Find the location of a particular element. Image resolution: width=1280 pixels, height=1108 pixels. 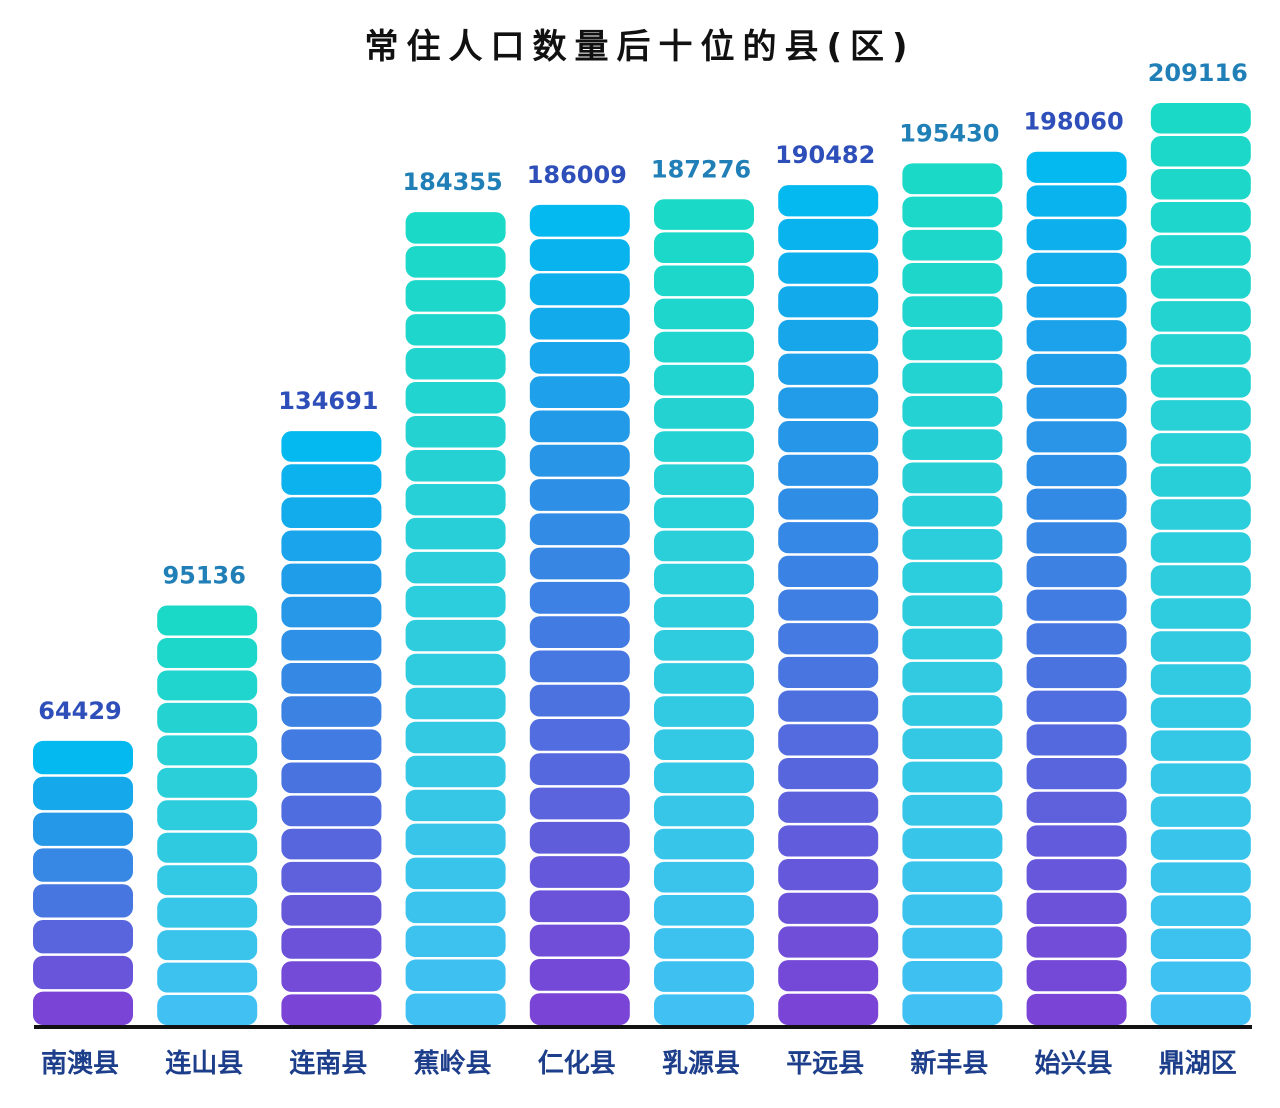

value-label: 209116 is located at coordinates (1198, 73).